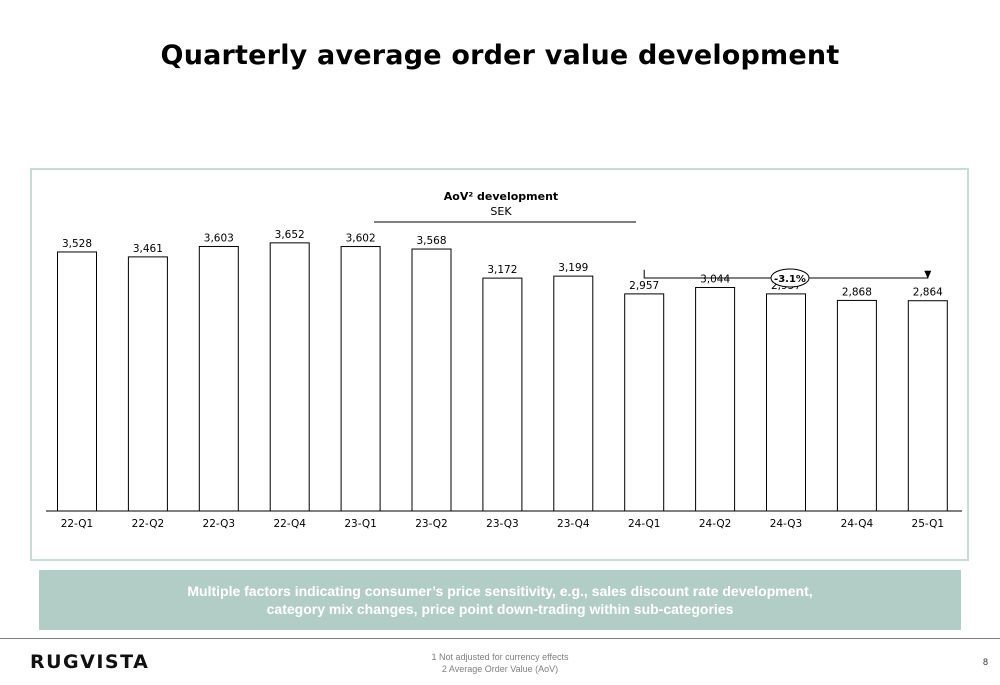  What do you see at coordinates (147, 384) in the screenshot?
I see `bar-22-Q2` at bounding box center [147, 384].